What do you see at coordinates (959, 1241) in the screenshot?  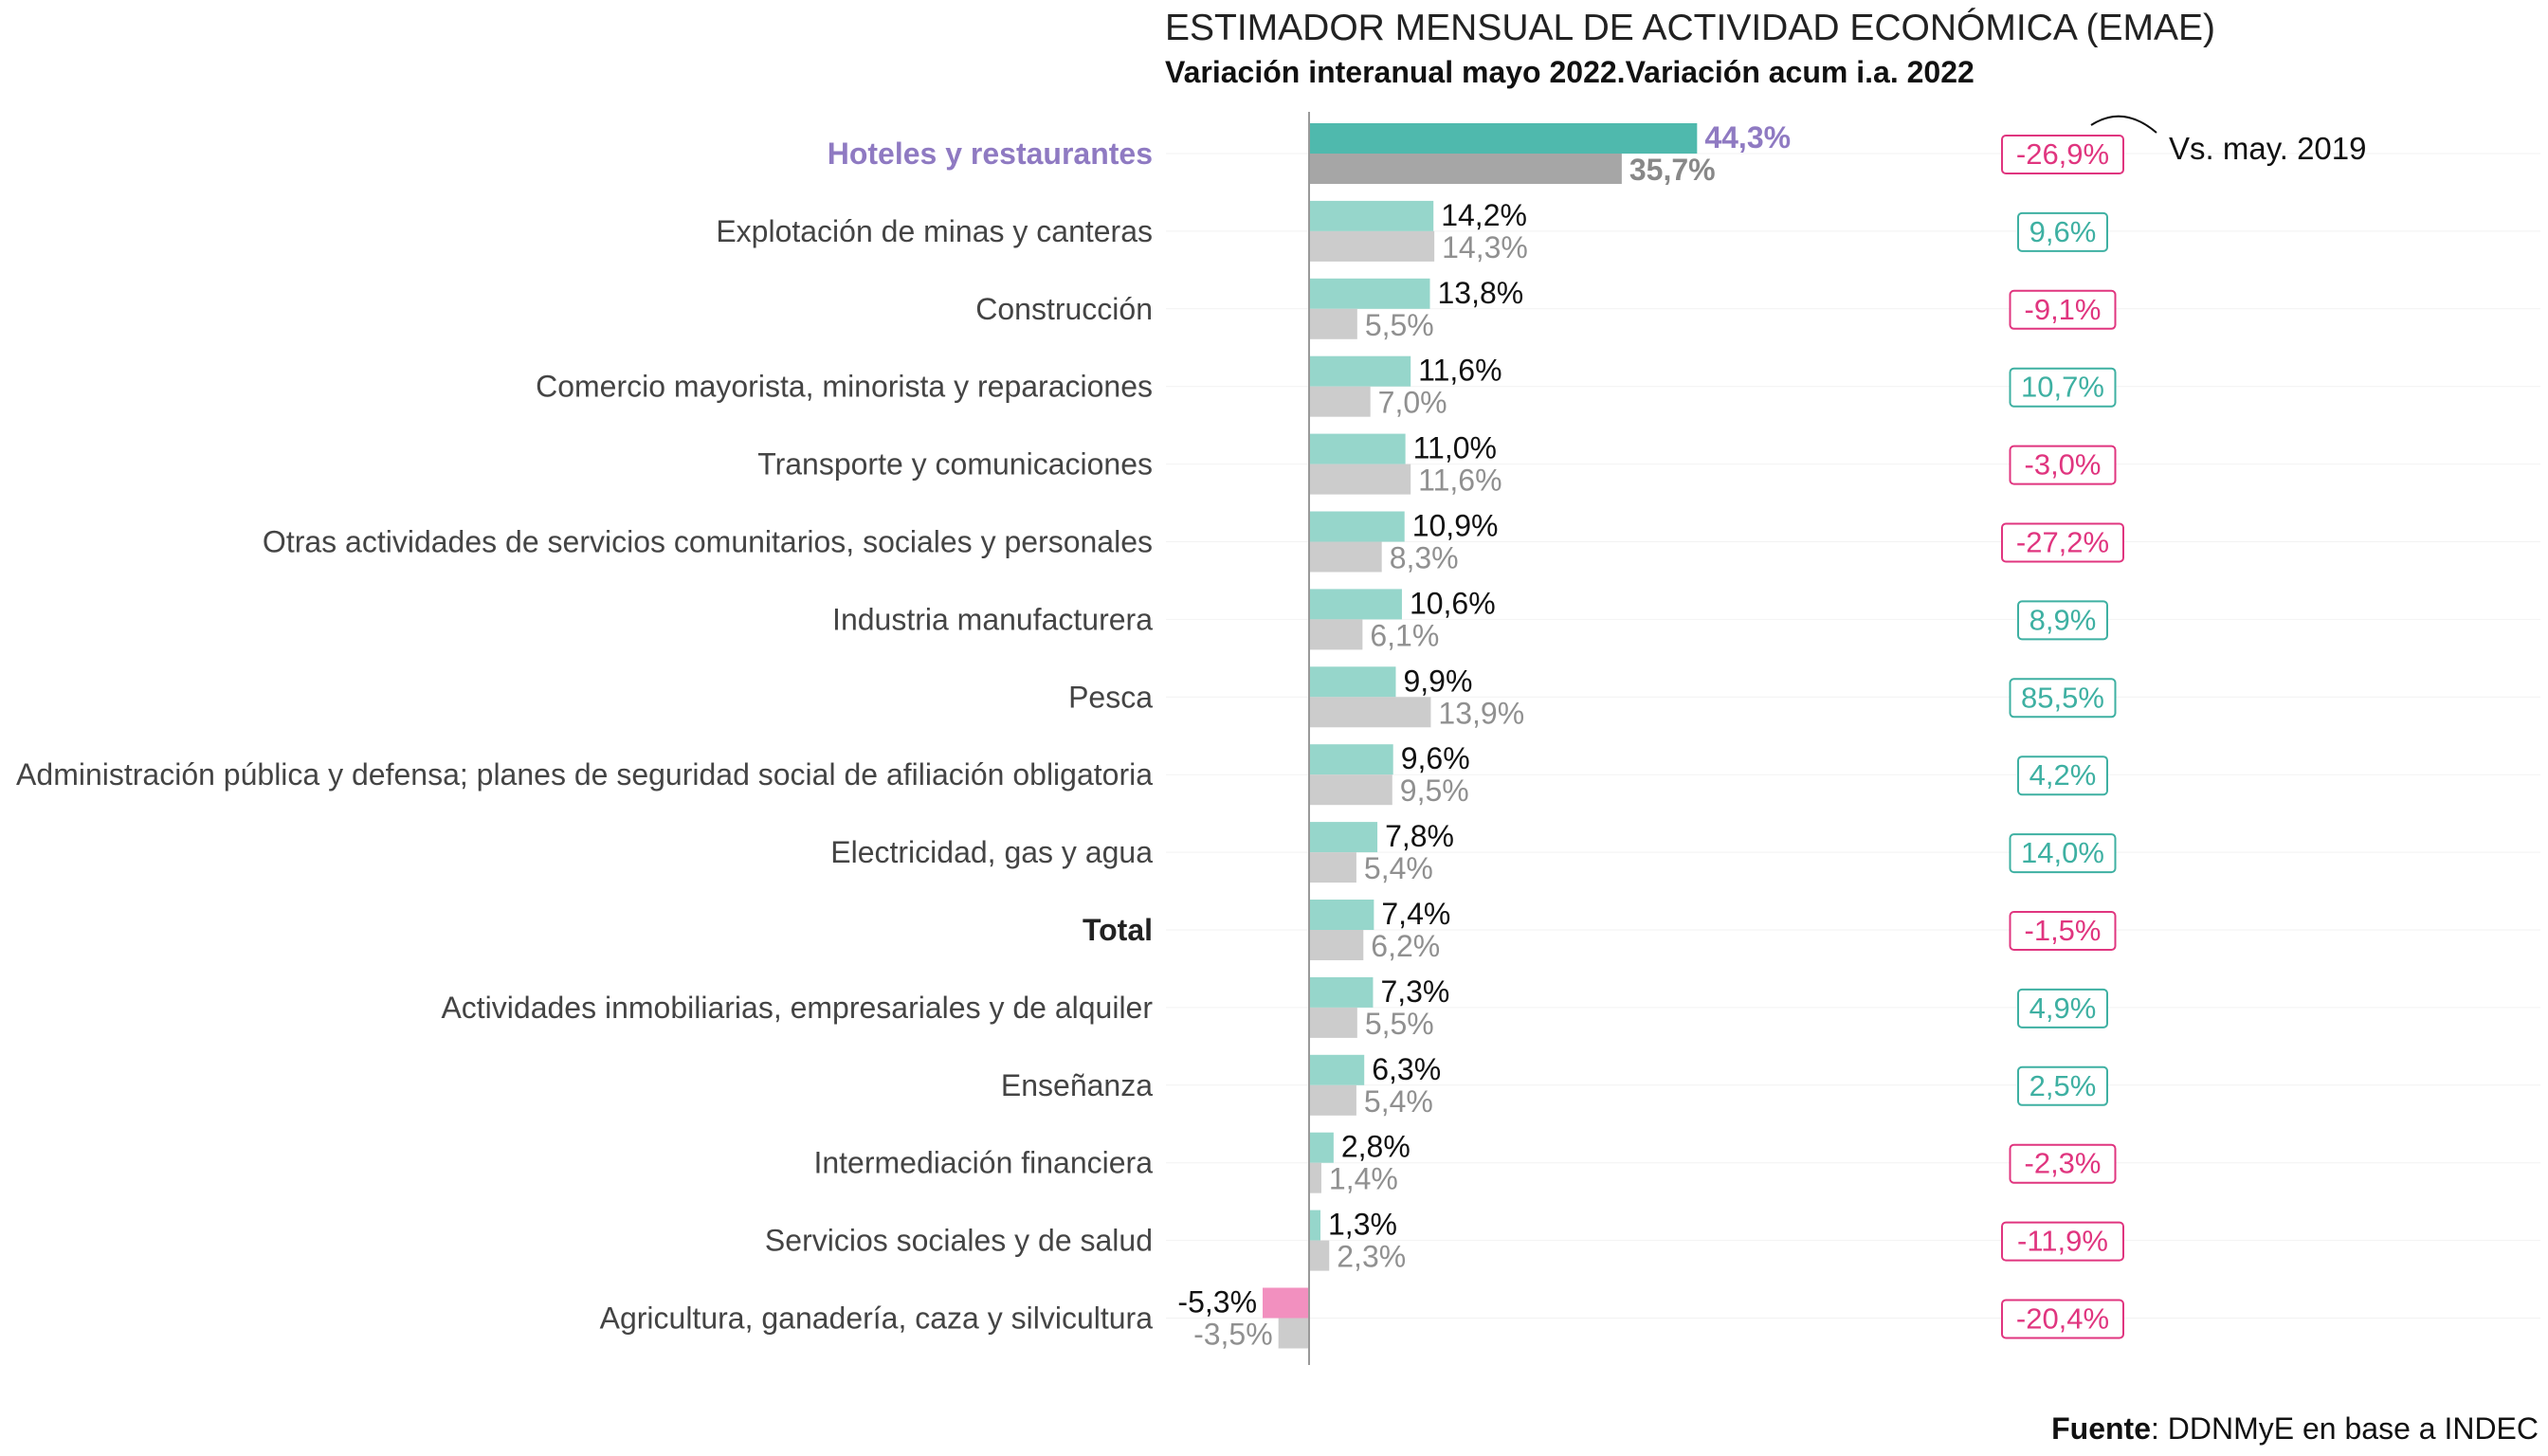 I see `category-label: Servicios sociales y de salud` at bounding box center [959, 1241].